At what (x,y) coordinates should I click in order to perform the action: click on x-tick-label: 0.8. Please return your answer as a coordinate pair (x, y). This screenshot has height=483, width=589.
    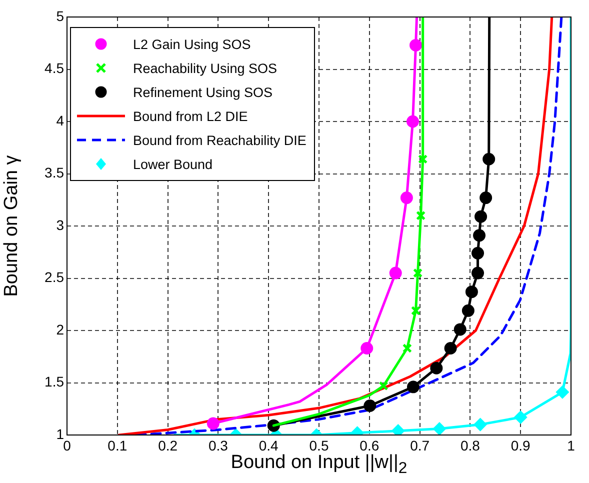
    Looking at the image, I should click on (470, 445).